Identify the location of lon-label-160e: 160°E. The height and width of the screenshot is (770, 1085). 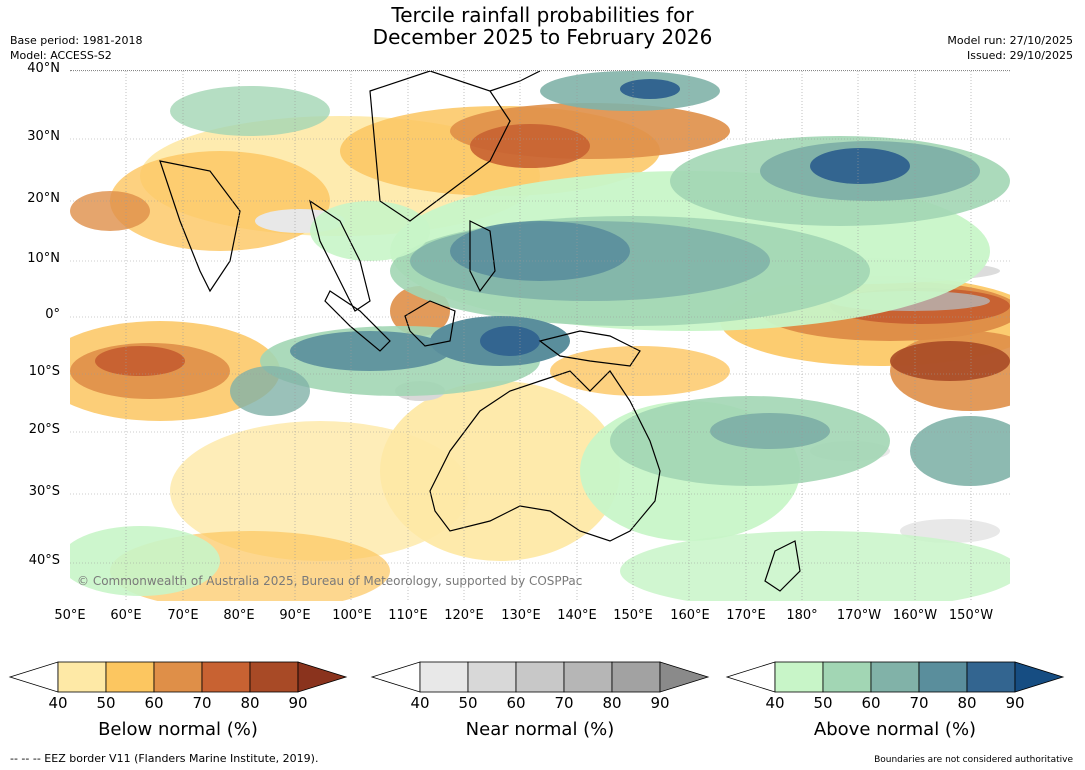
(690, 615).